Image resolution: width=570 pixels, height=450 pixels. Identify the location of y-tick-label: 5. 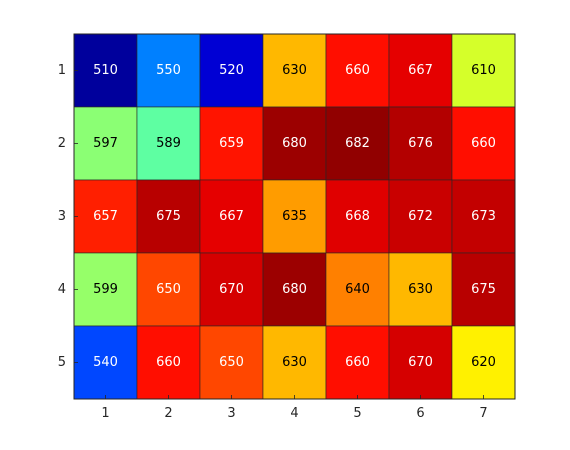
(62, 362).